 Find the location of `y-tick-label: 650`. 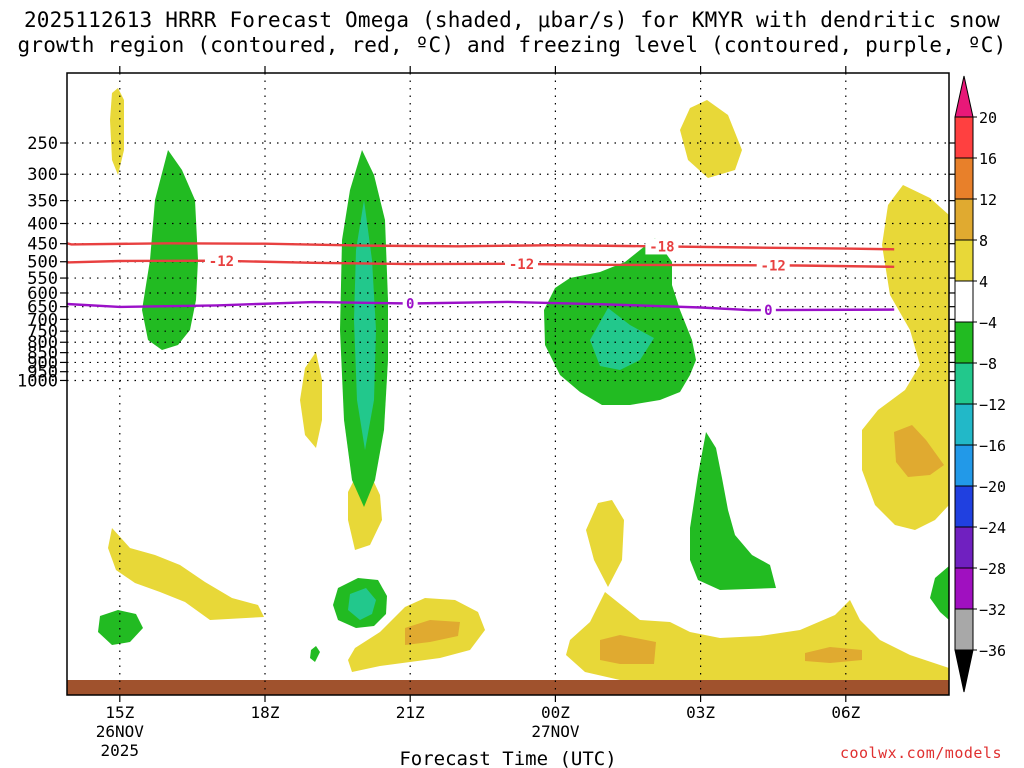

y-tick-label: 650 is located at coordinates (42, 308).